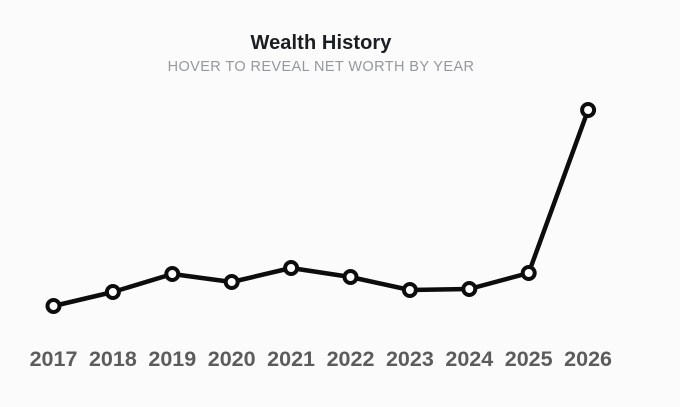 The height and width of the screenshot is (407, 680). What do you see at coordinates (351, 359) in the screenshot?
I see `x-axis-label-2022: 2022` at bounding box center [351, 359].